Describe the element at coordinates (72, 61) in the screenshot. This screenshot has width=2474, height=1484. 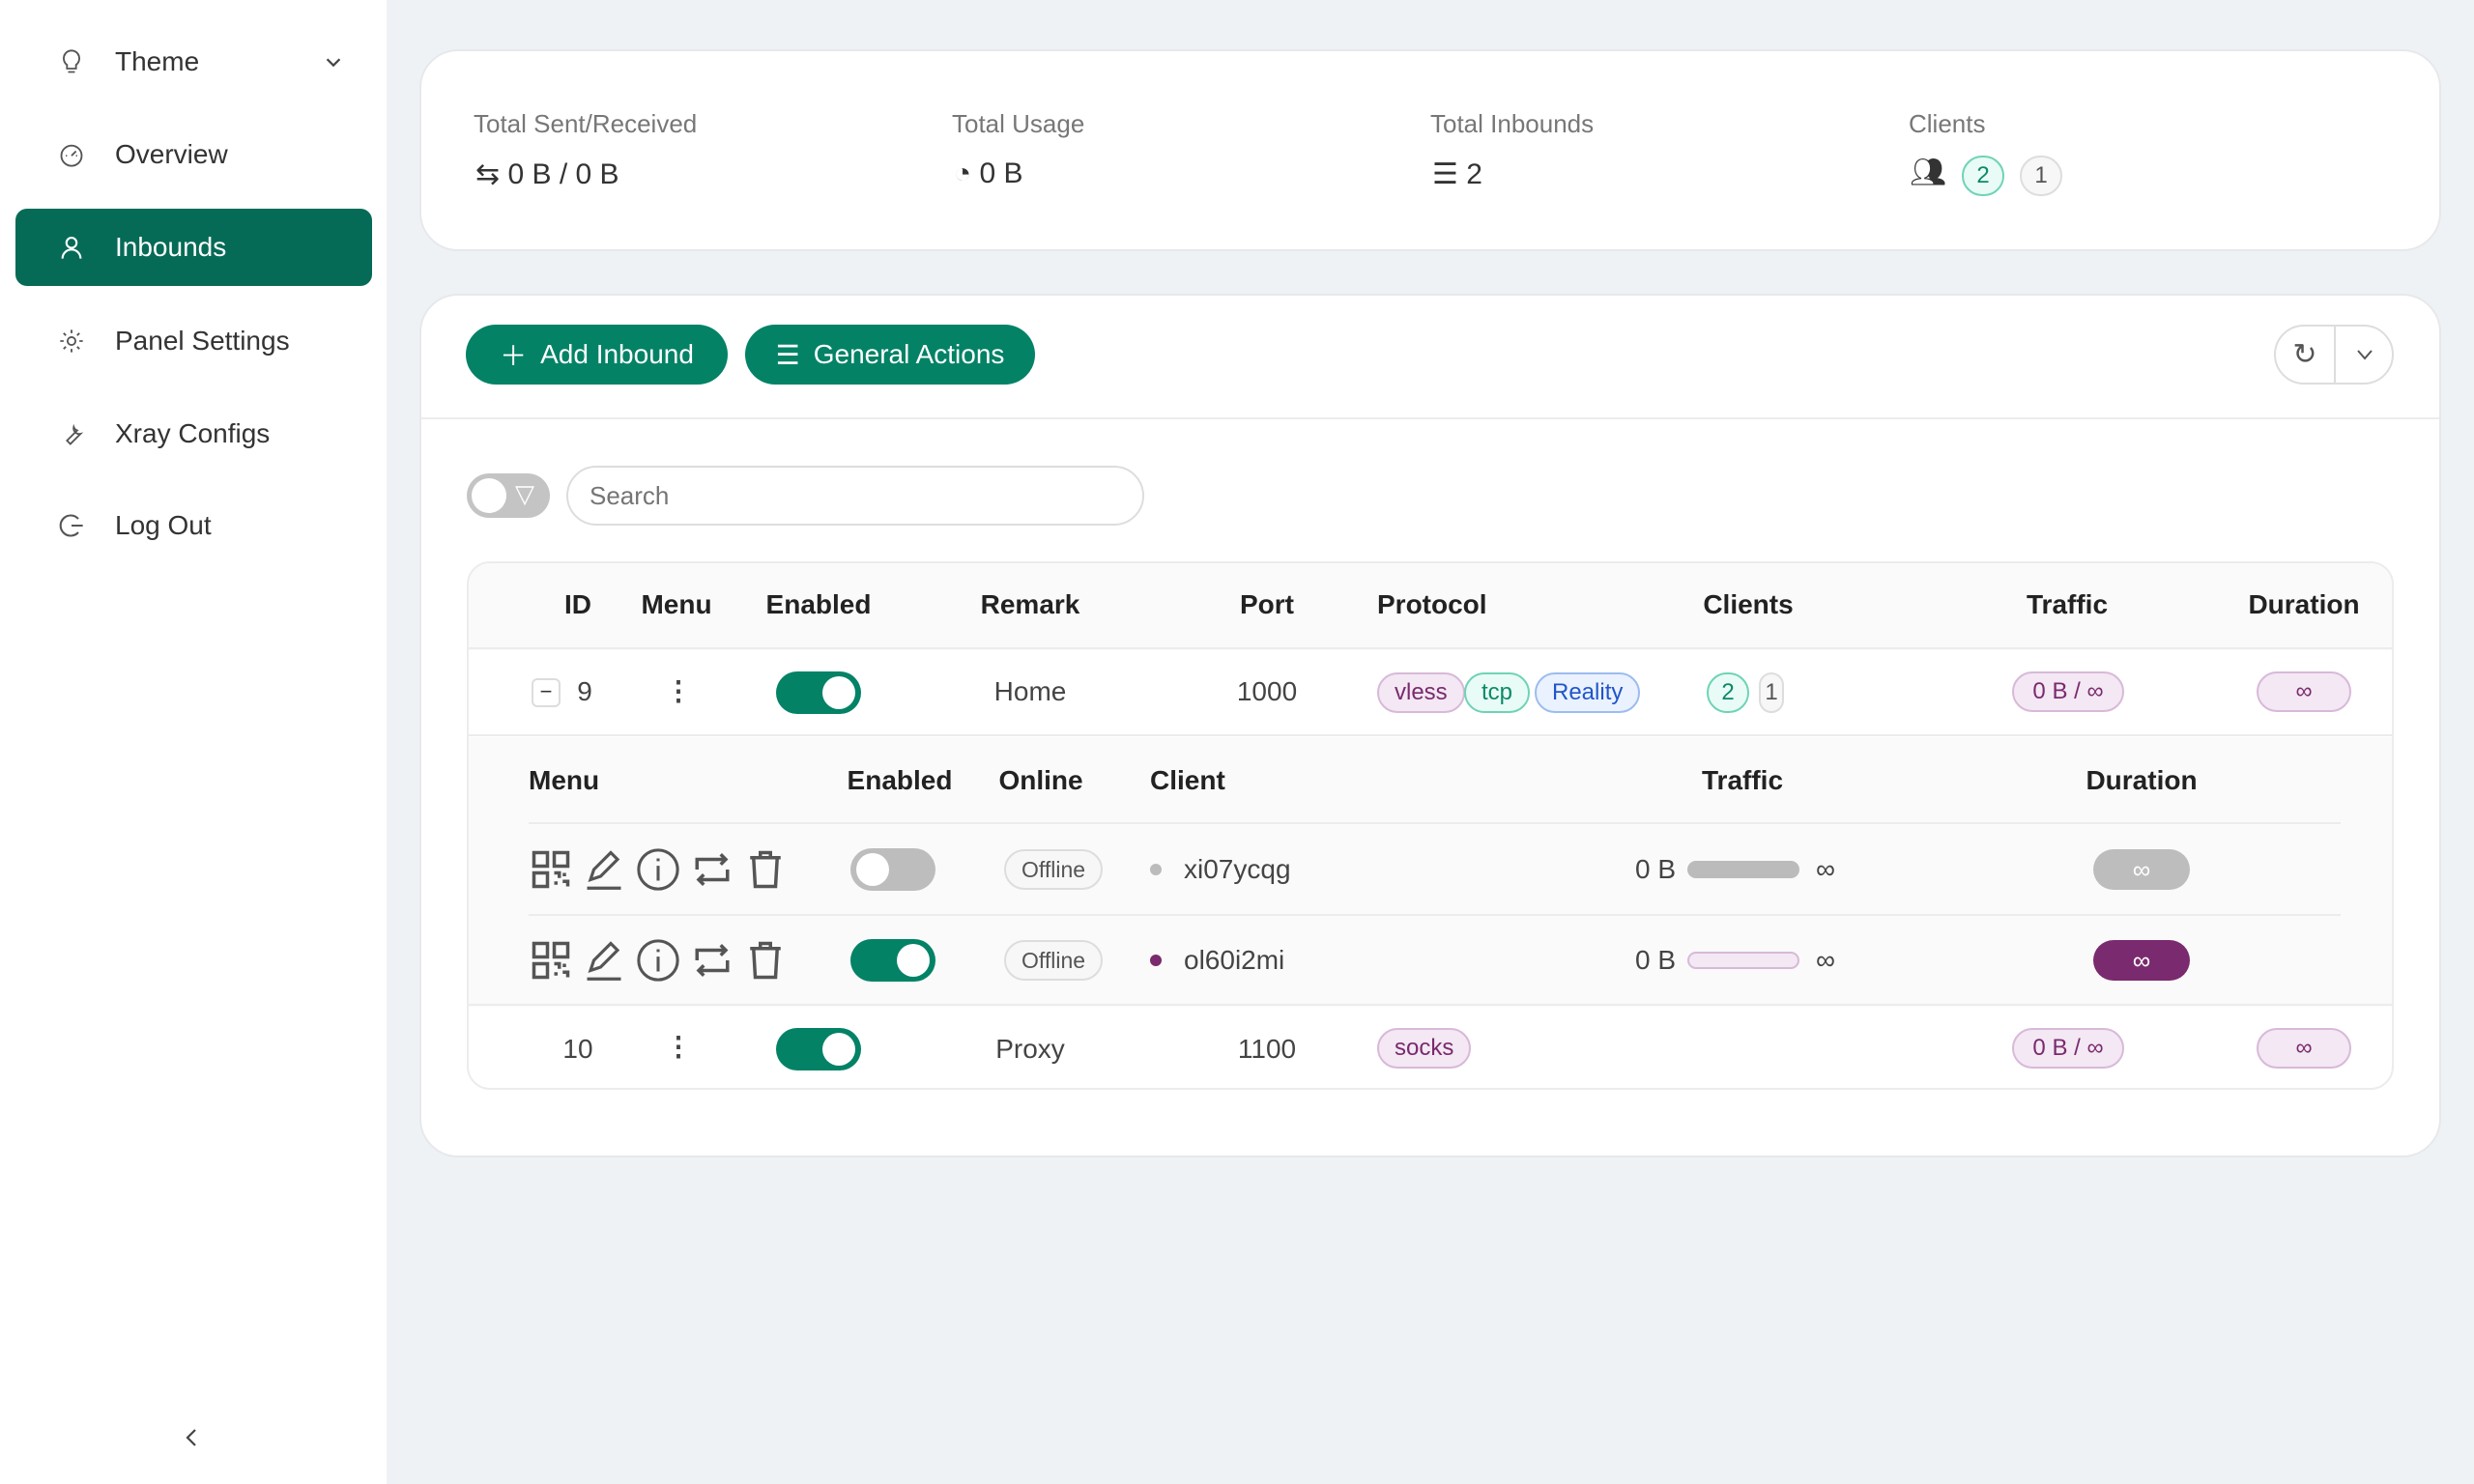
I see `lightbulb-icon` at that location.